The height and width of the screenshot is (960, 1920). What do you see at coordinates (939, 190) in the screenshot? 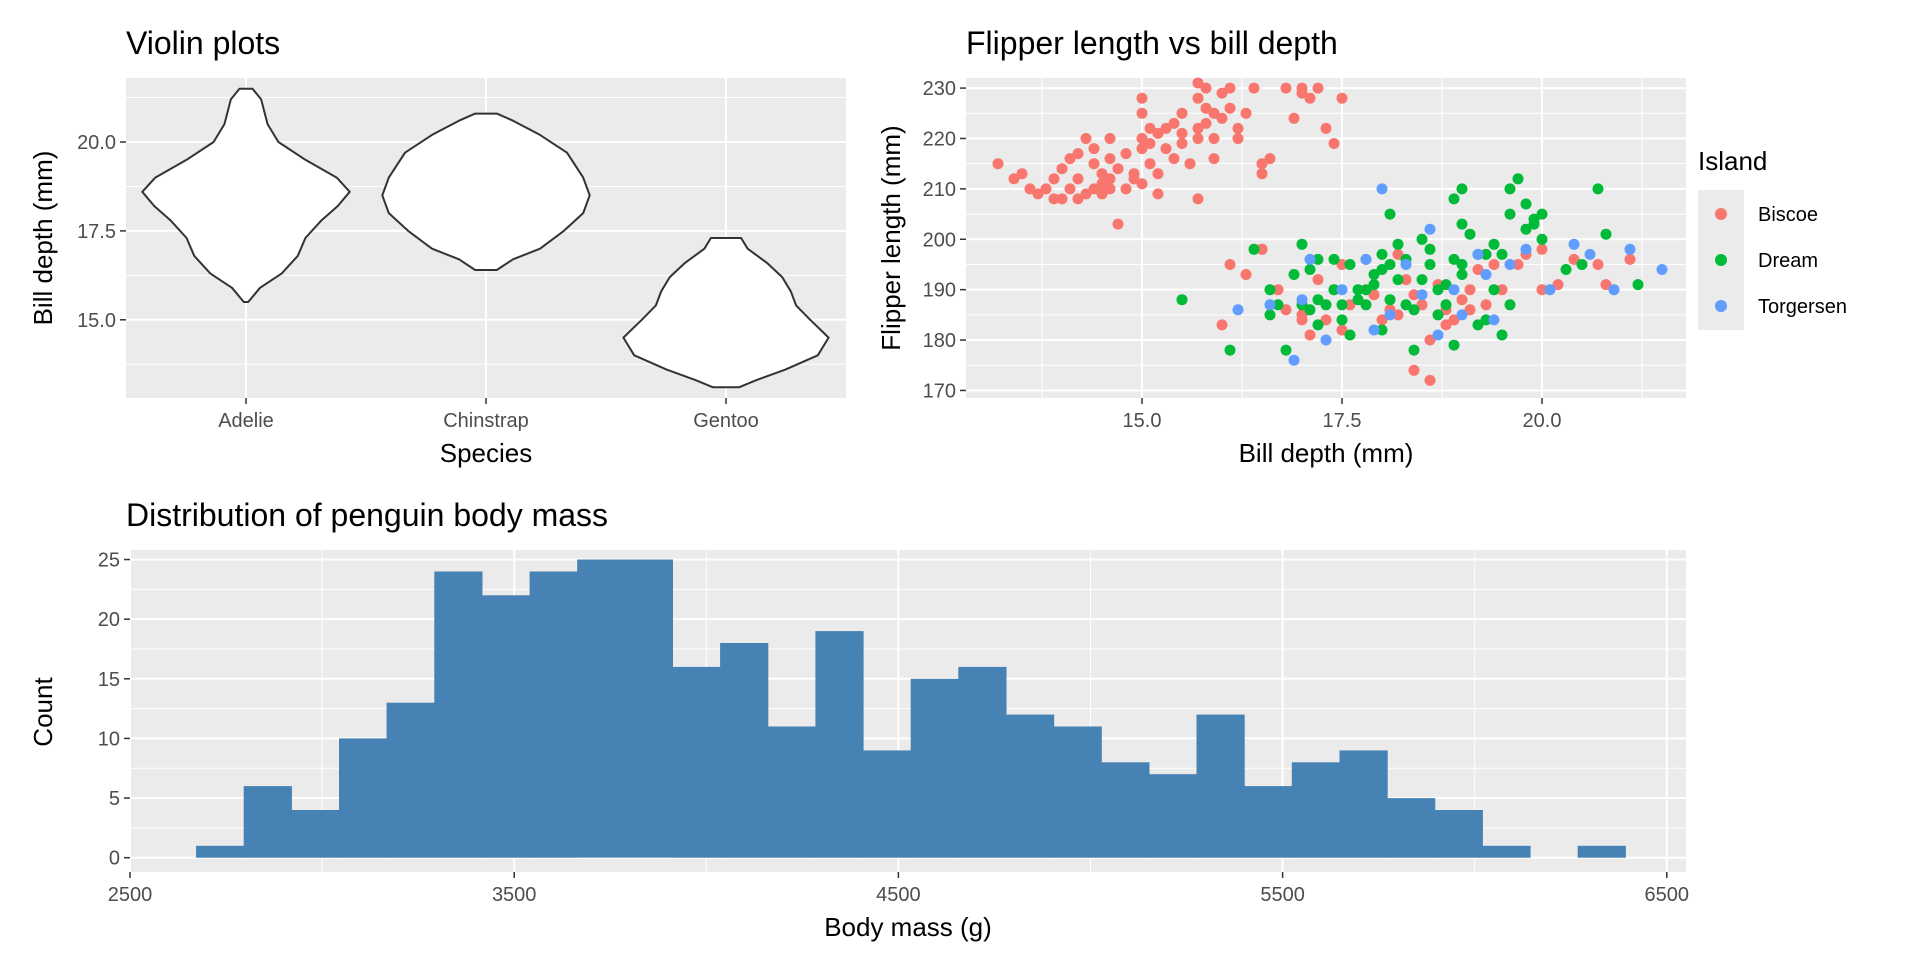
I see `y-tick-label: 210` at bounding box center [939, 190].